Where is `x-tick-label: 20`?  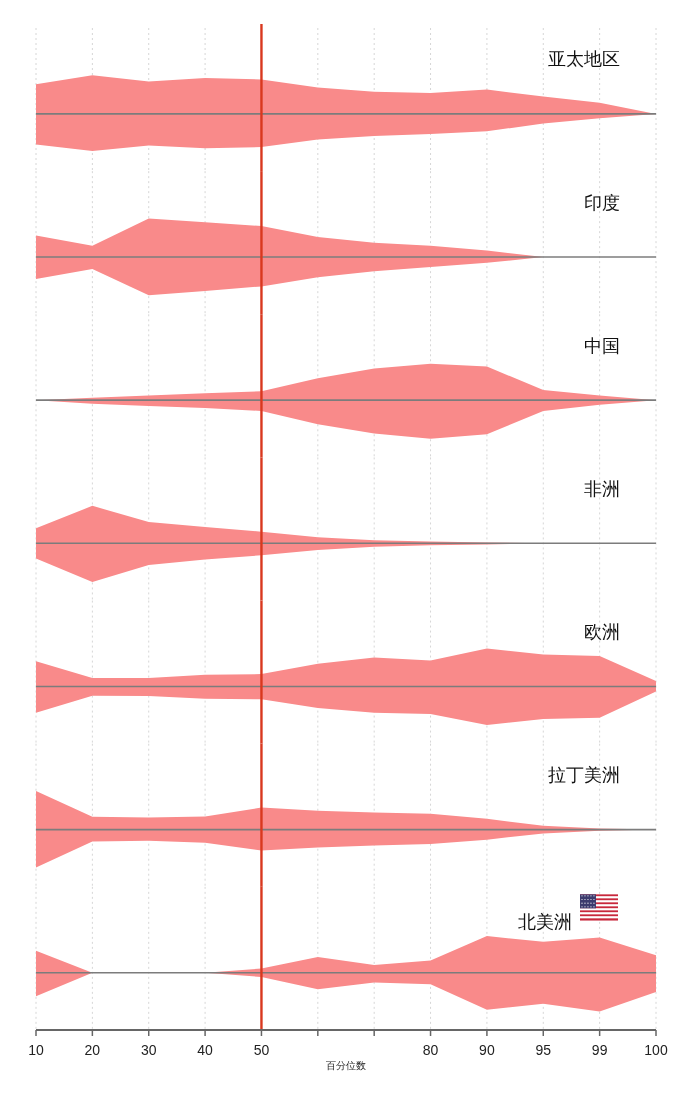 x-tick-label: 20 is located at coordinates (92, 1050).